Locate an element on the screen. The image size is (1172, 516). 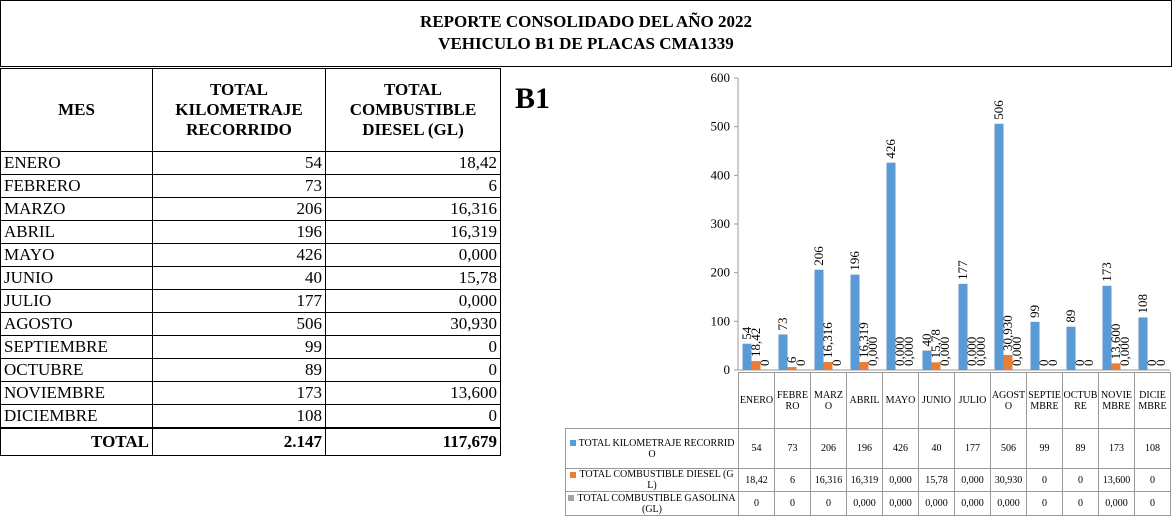
chart-title: B1 is located at coordinates (532, 98).